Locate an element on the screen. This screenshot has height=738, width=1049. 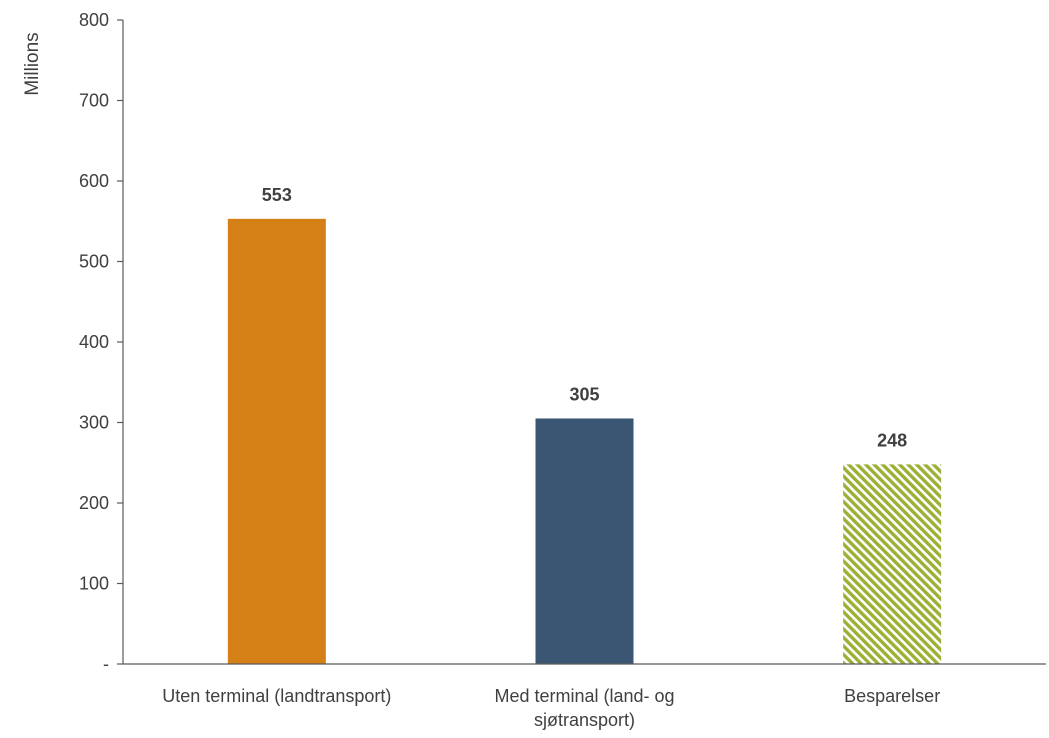
x-category-label-1: Uten terminal (landtransport) is located at coordinates (276, 696).